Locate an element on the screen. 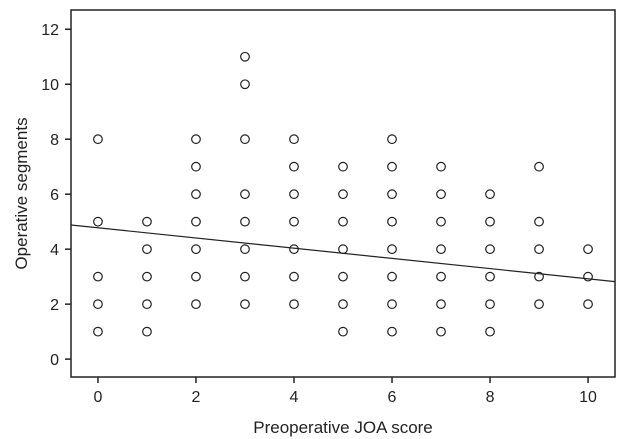  y-tick-label: 10 is located at coordinates (50, 85).